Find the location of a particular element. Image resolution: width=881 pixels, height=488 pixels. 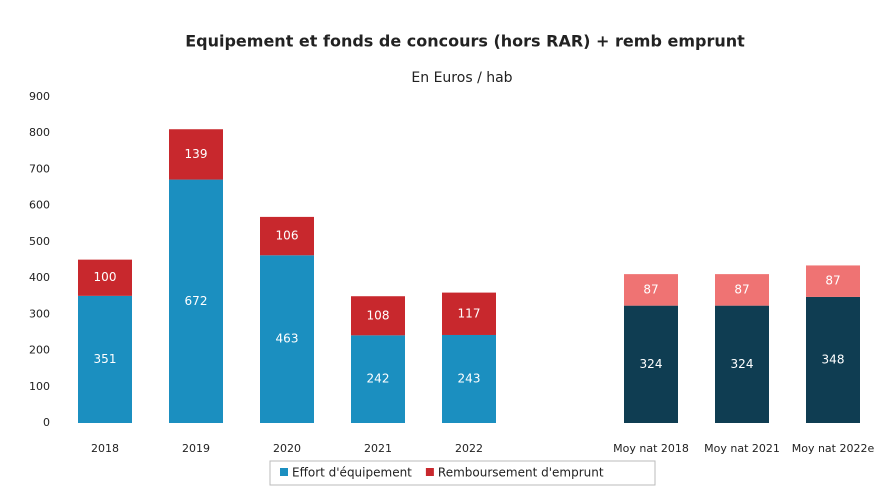

x-tick-label: 2019 is located at coordinates (196, 448).